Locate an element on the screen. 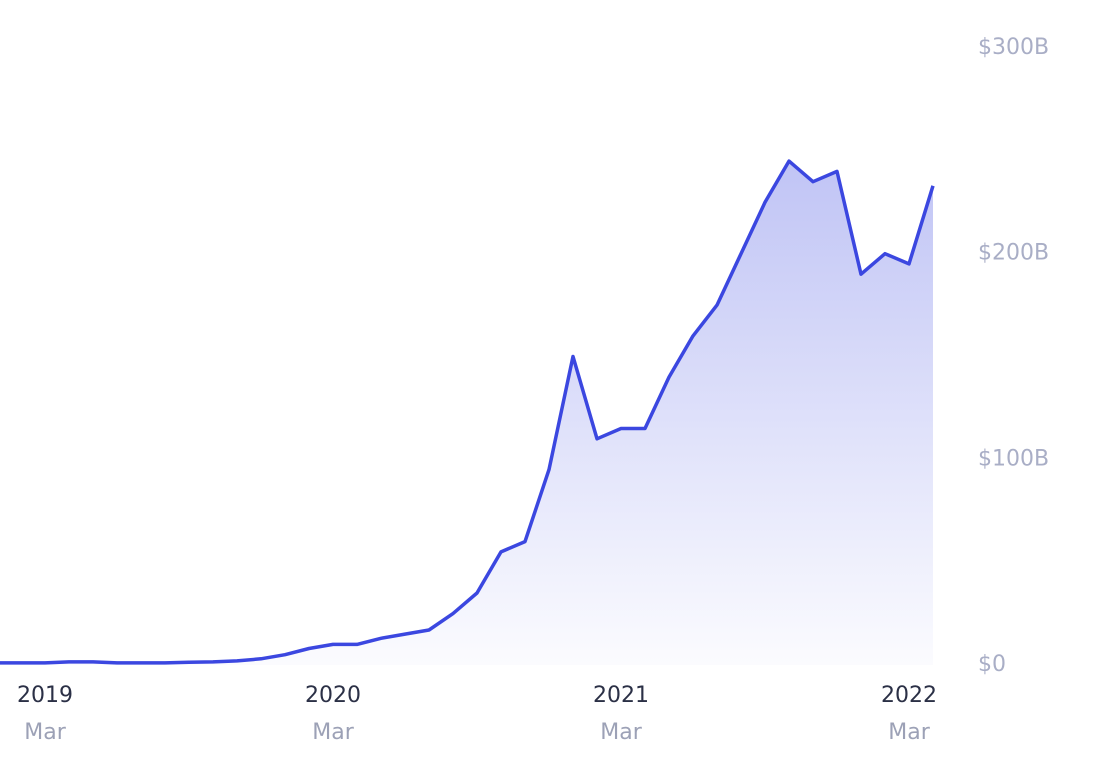 The image size is (1096, 776). y-tick-label: $300B is located at coordinates (1013, 47).